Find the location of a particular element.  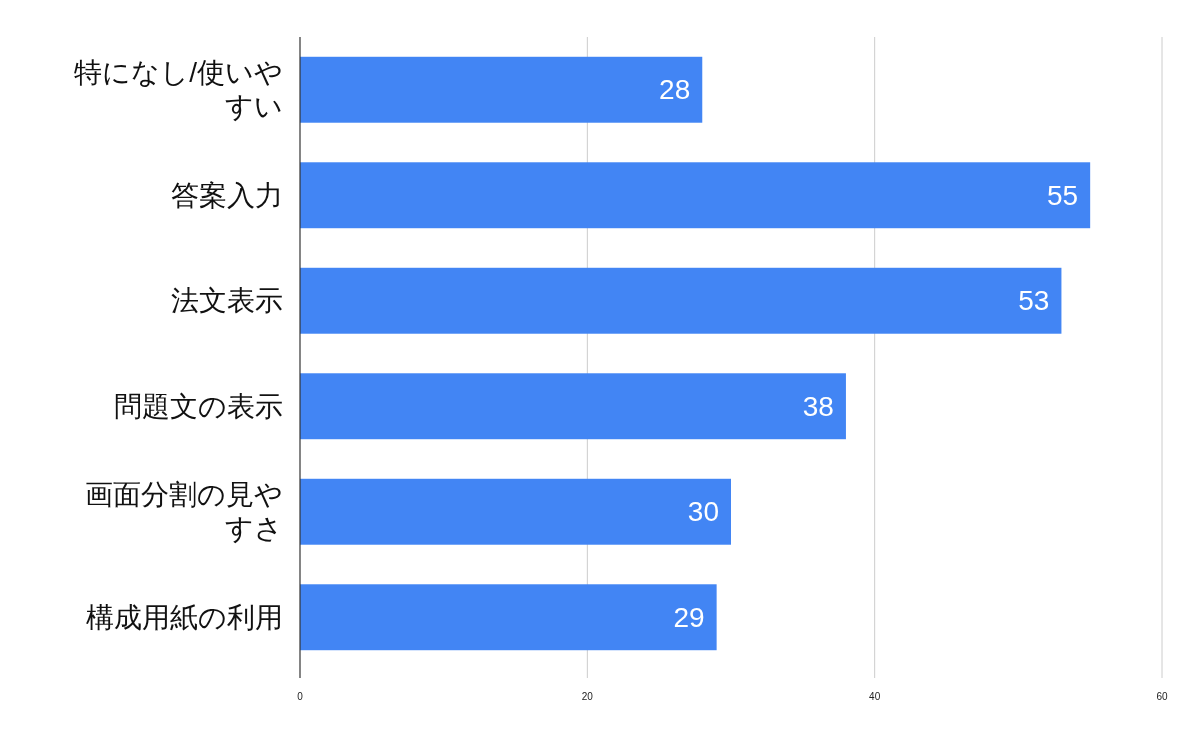

data-label: 38 is located at coordinates (818, 406).